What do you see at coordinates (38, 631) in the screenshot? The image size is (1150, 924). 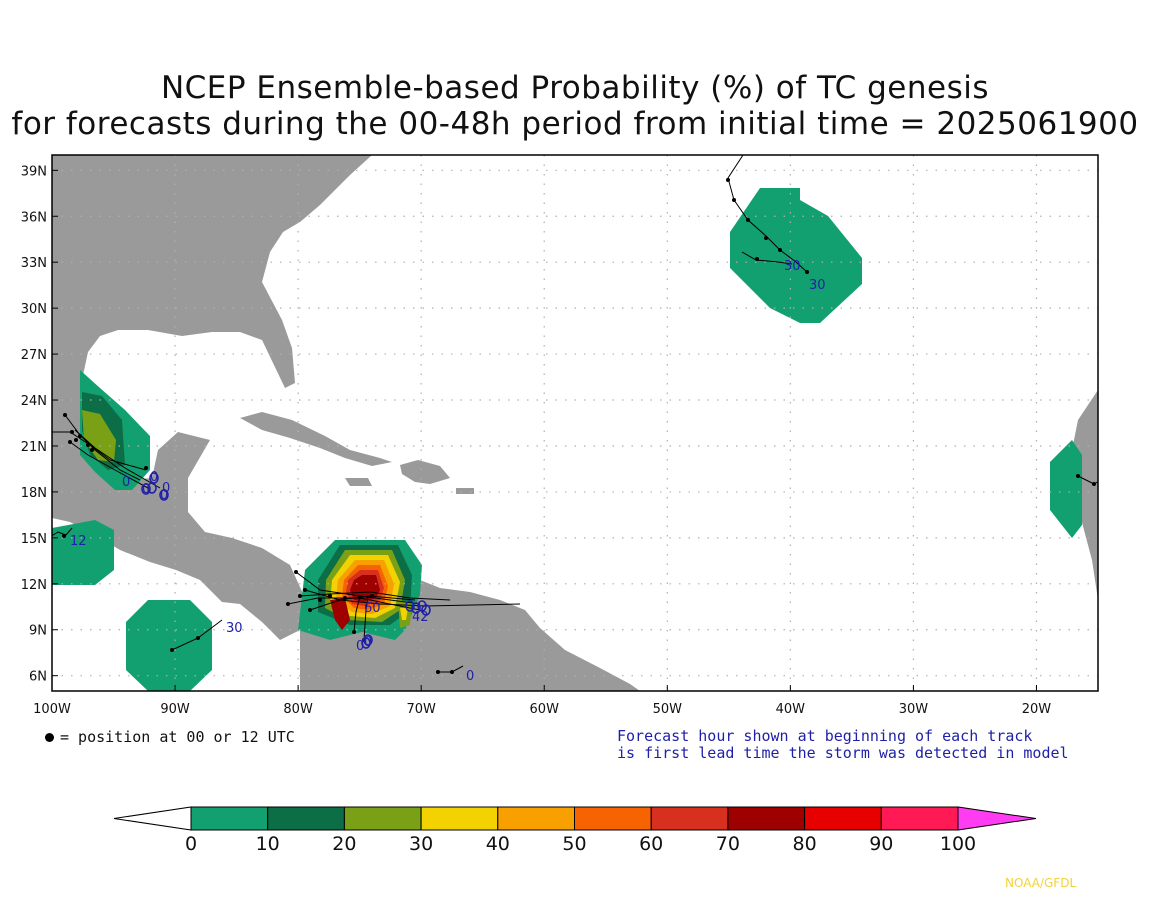 I see `lat-label: 9N` at bounding box center [38, 631].